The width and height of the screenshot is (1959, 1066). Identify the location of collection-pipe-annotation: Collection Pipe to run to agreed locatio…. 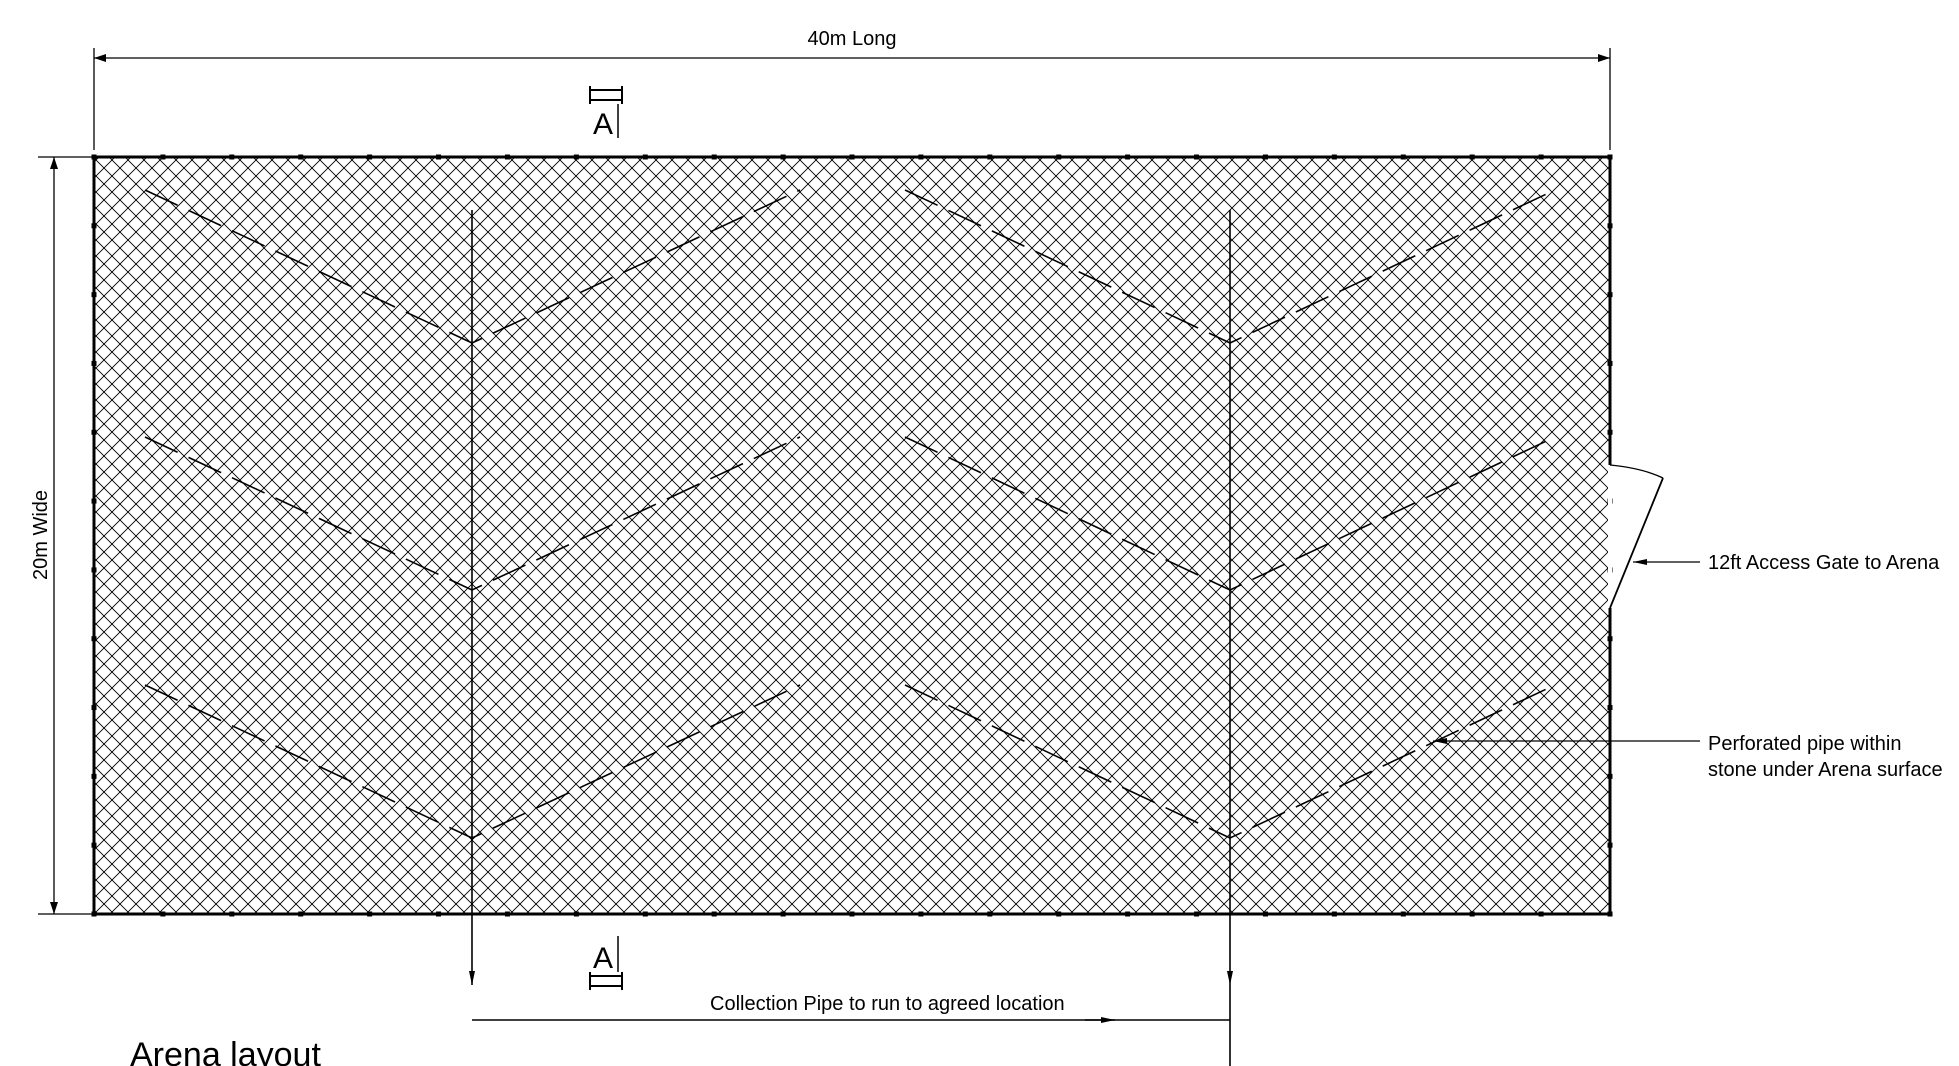
(887, 1004).